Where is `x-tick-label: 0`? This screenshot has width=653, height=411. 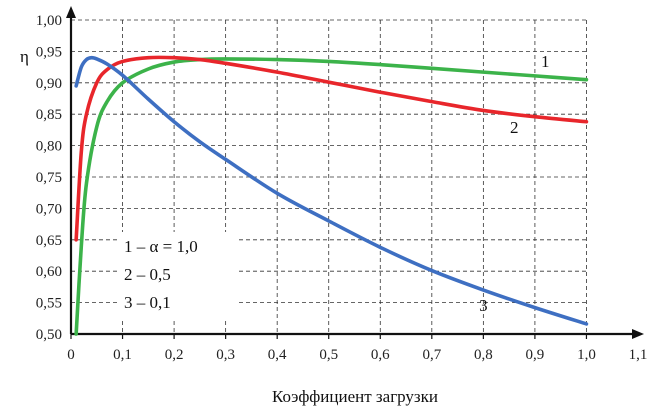 x-tick-label: 0 is located at coordinates (71, 355).